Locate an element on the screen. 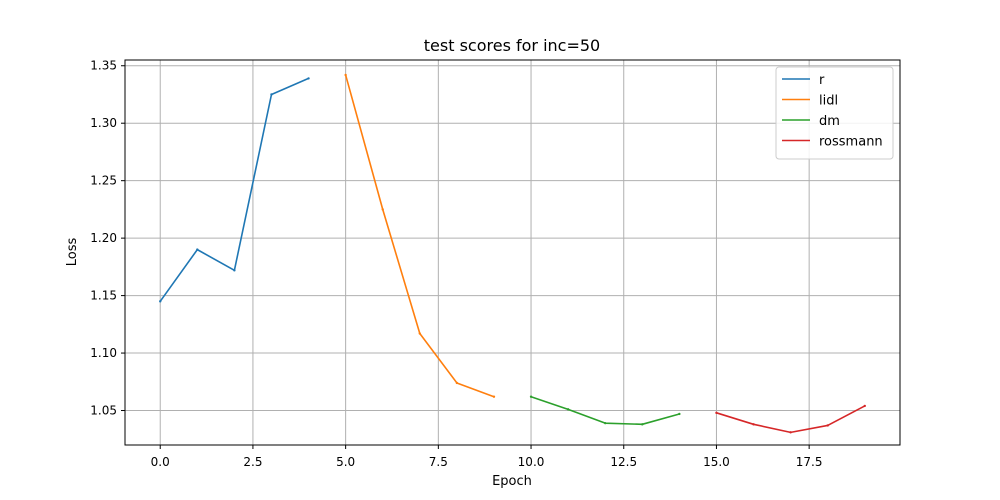 The height and width of the screenshot is (500, 1000). legend: r lidl dm rossmann is located at coordinates (834, 113).